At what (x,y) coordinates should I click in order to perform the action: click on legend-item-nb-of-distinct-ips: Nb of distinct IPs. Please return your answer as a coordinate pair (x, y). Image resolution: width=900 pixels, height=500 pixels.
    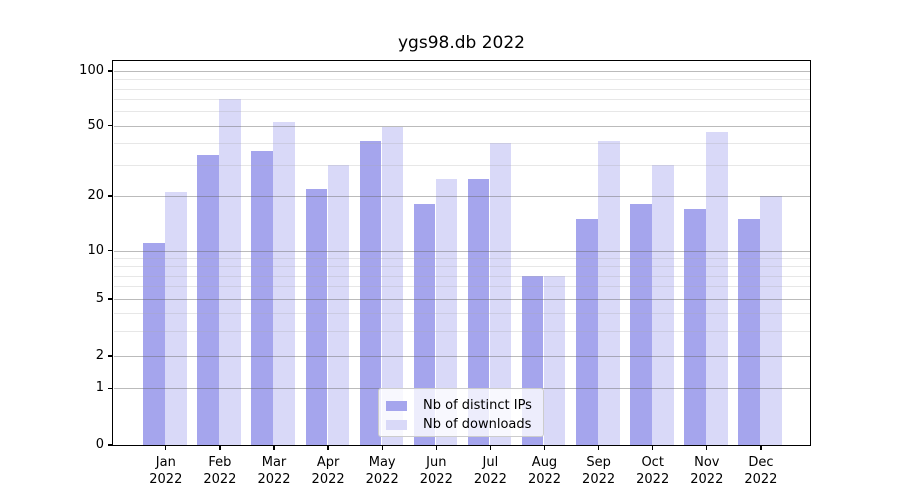
    Looking at the image, I should click on (460, 406).